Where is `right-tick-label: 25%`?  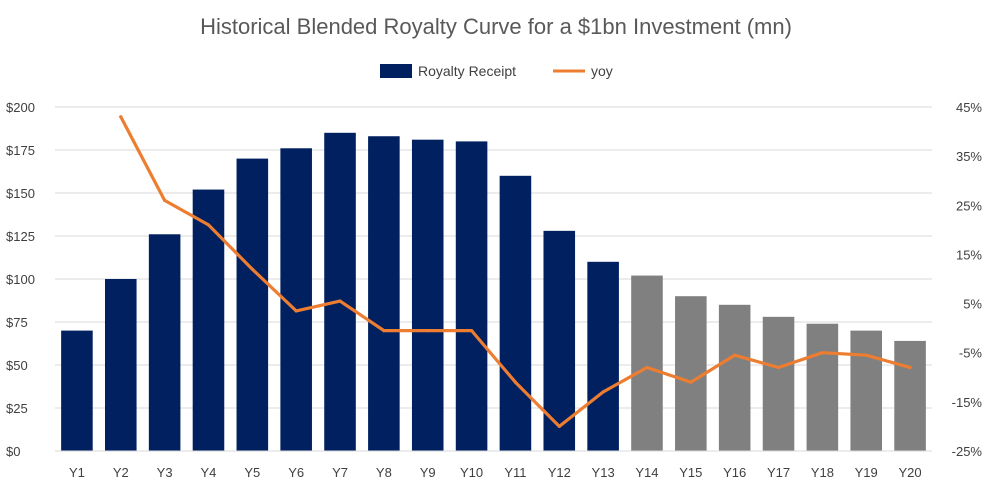 right-tick-label: 25% is located at coordinates (969, 205).